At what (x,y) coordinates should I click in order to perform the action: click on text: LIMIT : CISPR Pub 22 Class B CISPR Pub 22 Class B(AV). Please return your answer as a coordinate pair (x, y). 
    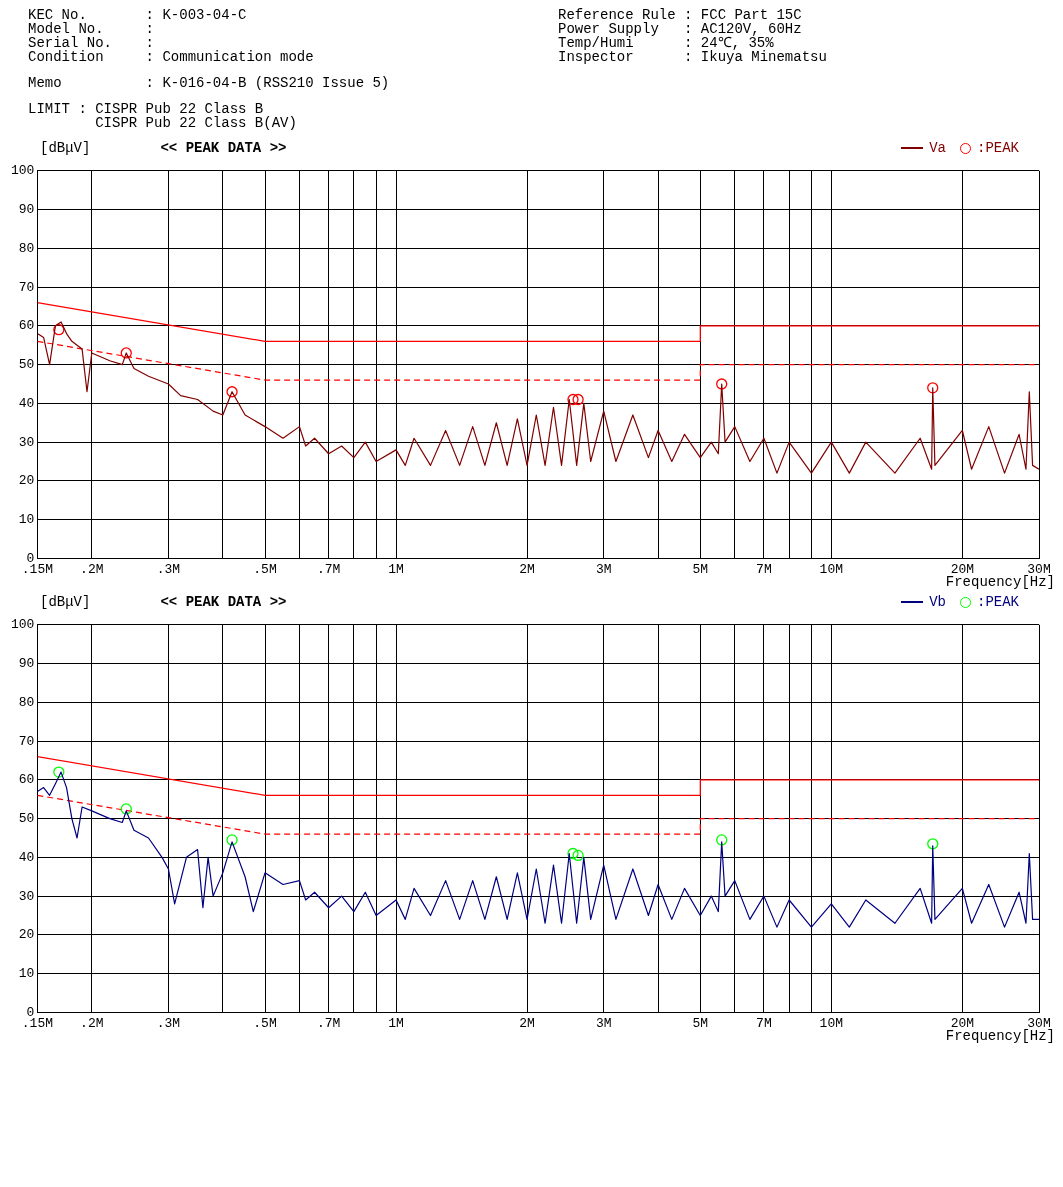
    Looking at the image, I should click on (163, 116).